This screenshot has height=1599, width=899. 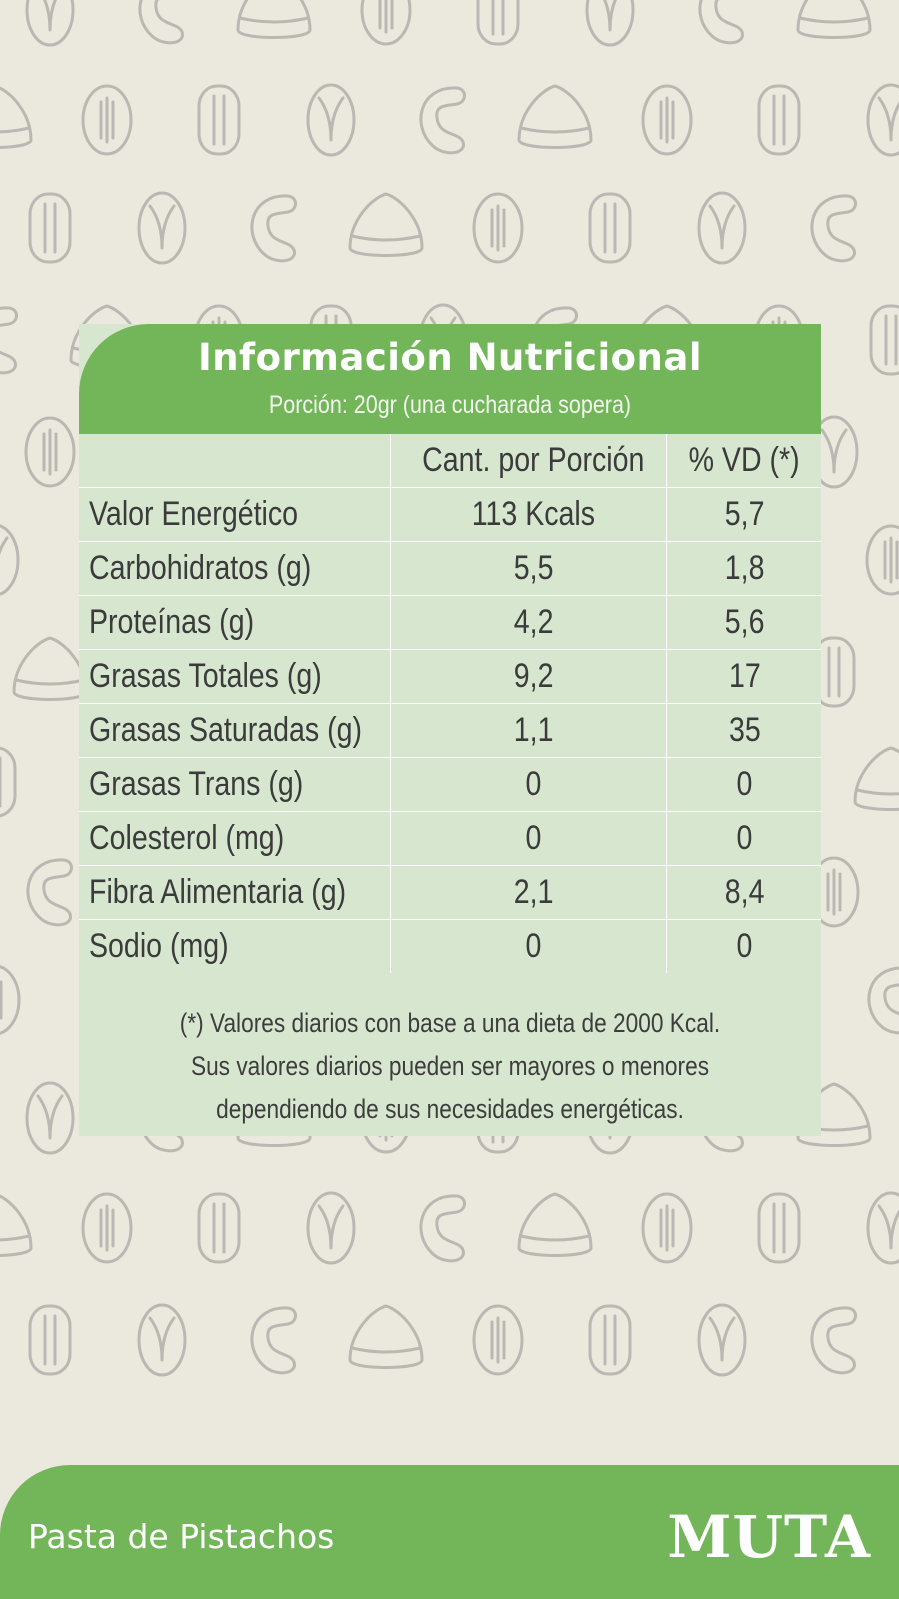 I want to click on nutrient-label: Carbohidratos (g), so click(x=200, y=568).